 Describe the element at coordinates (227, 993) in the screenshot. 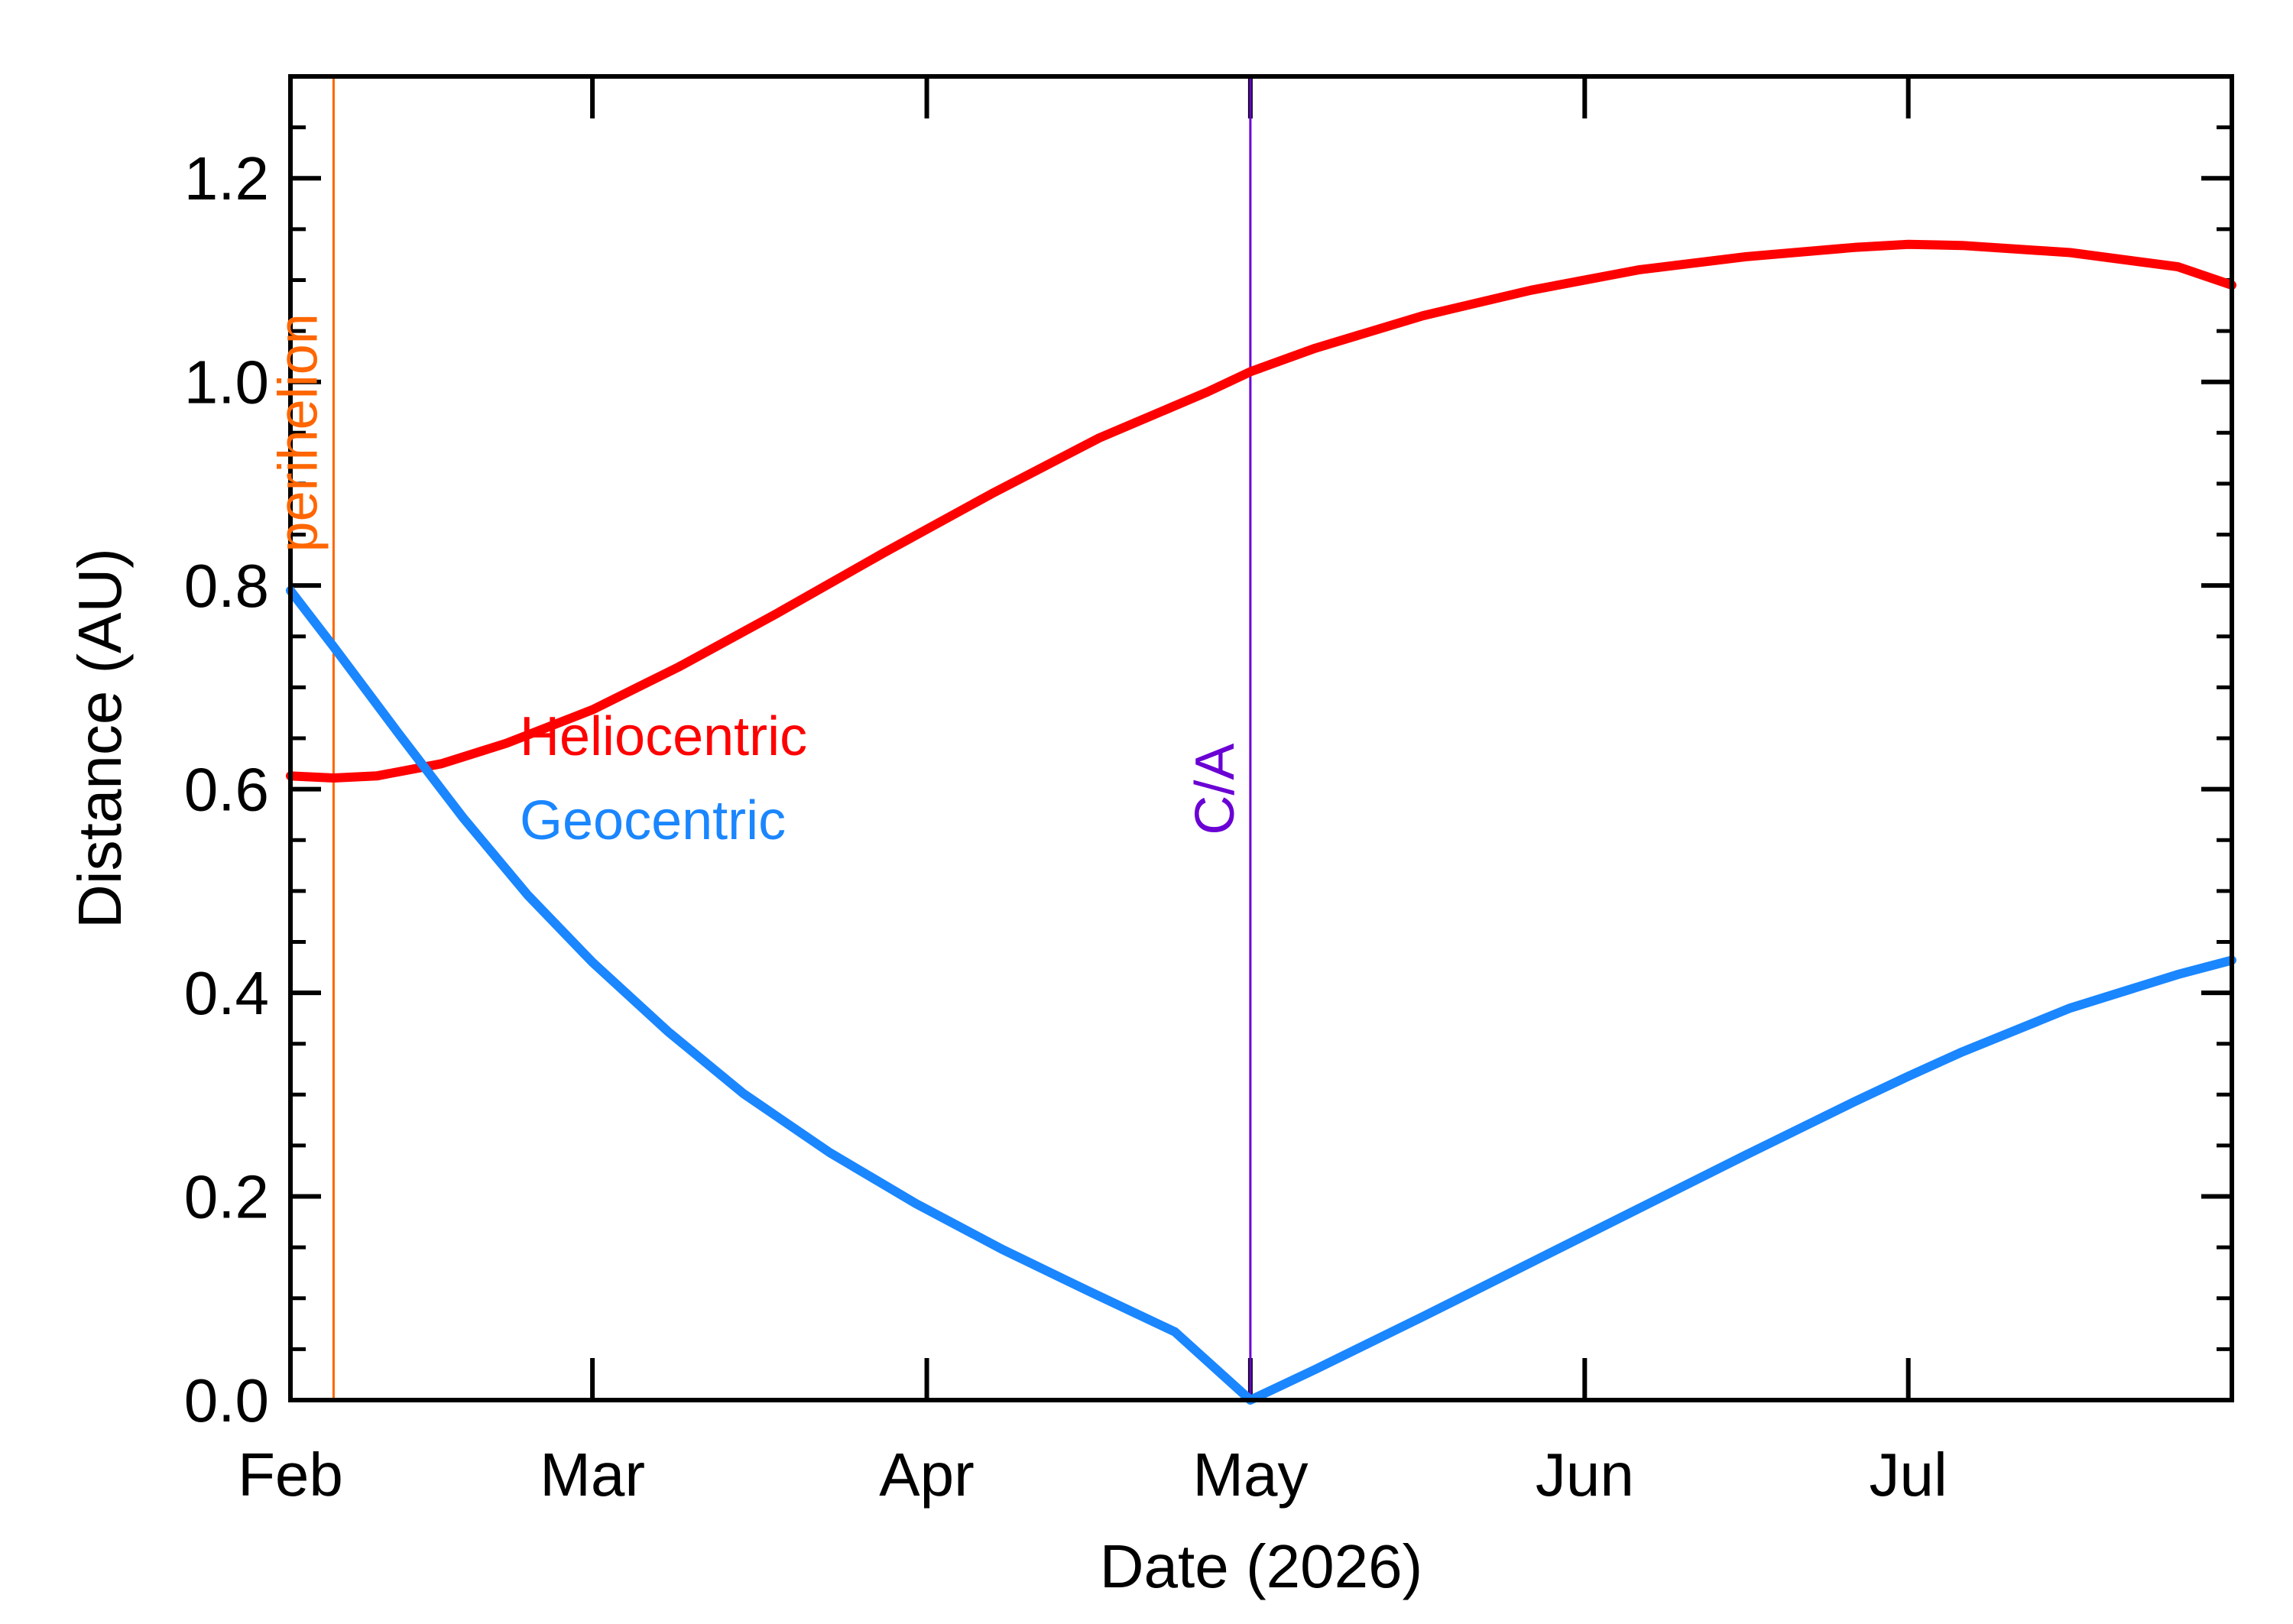

I see `y-tick-label: 0.4` at that location.